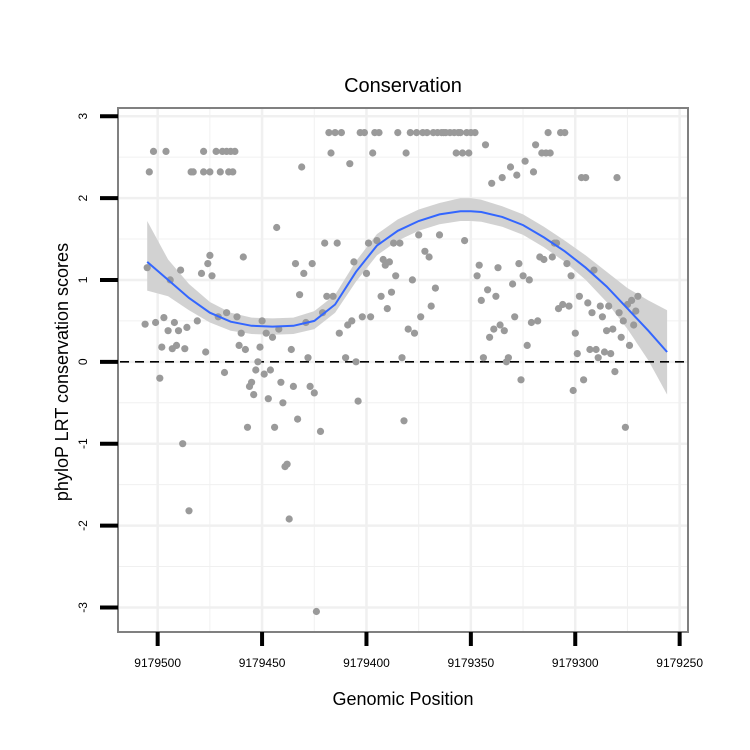  I want to click on x-tick-label: 9179350, so click(470, 663).